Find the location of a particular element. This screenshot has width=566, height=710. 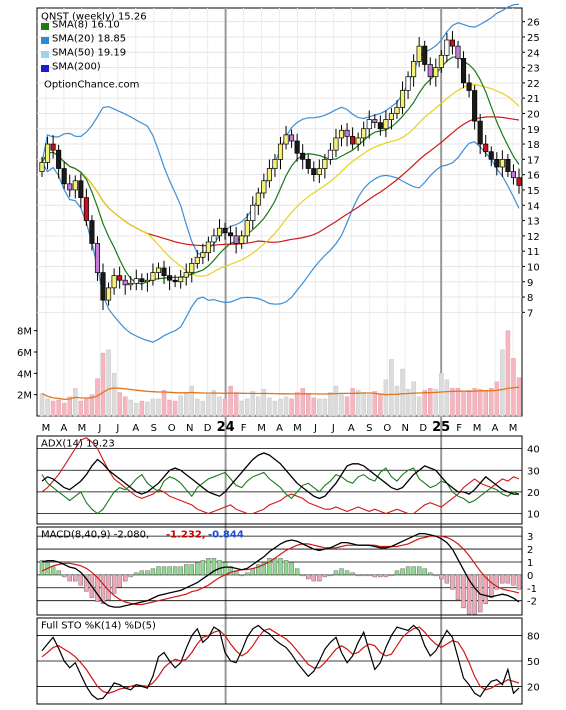

panel-tick-label: 50 is located at coordinates (533, 662).